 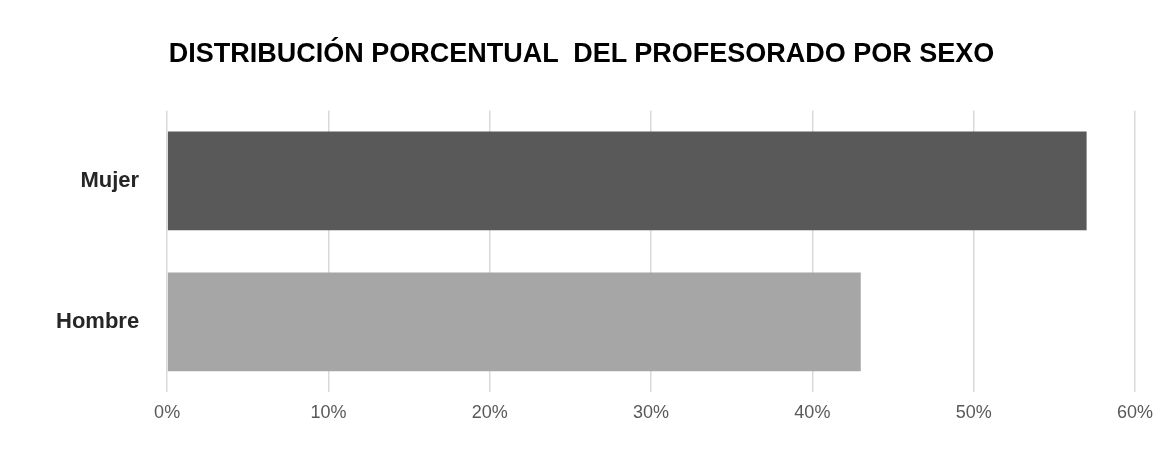 What do you see at coordinates (110, 179) in the screenshot?
I see `y-tick-label: Mujer` at bounding box center [110, 179].